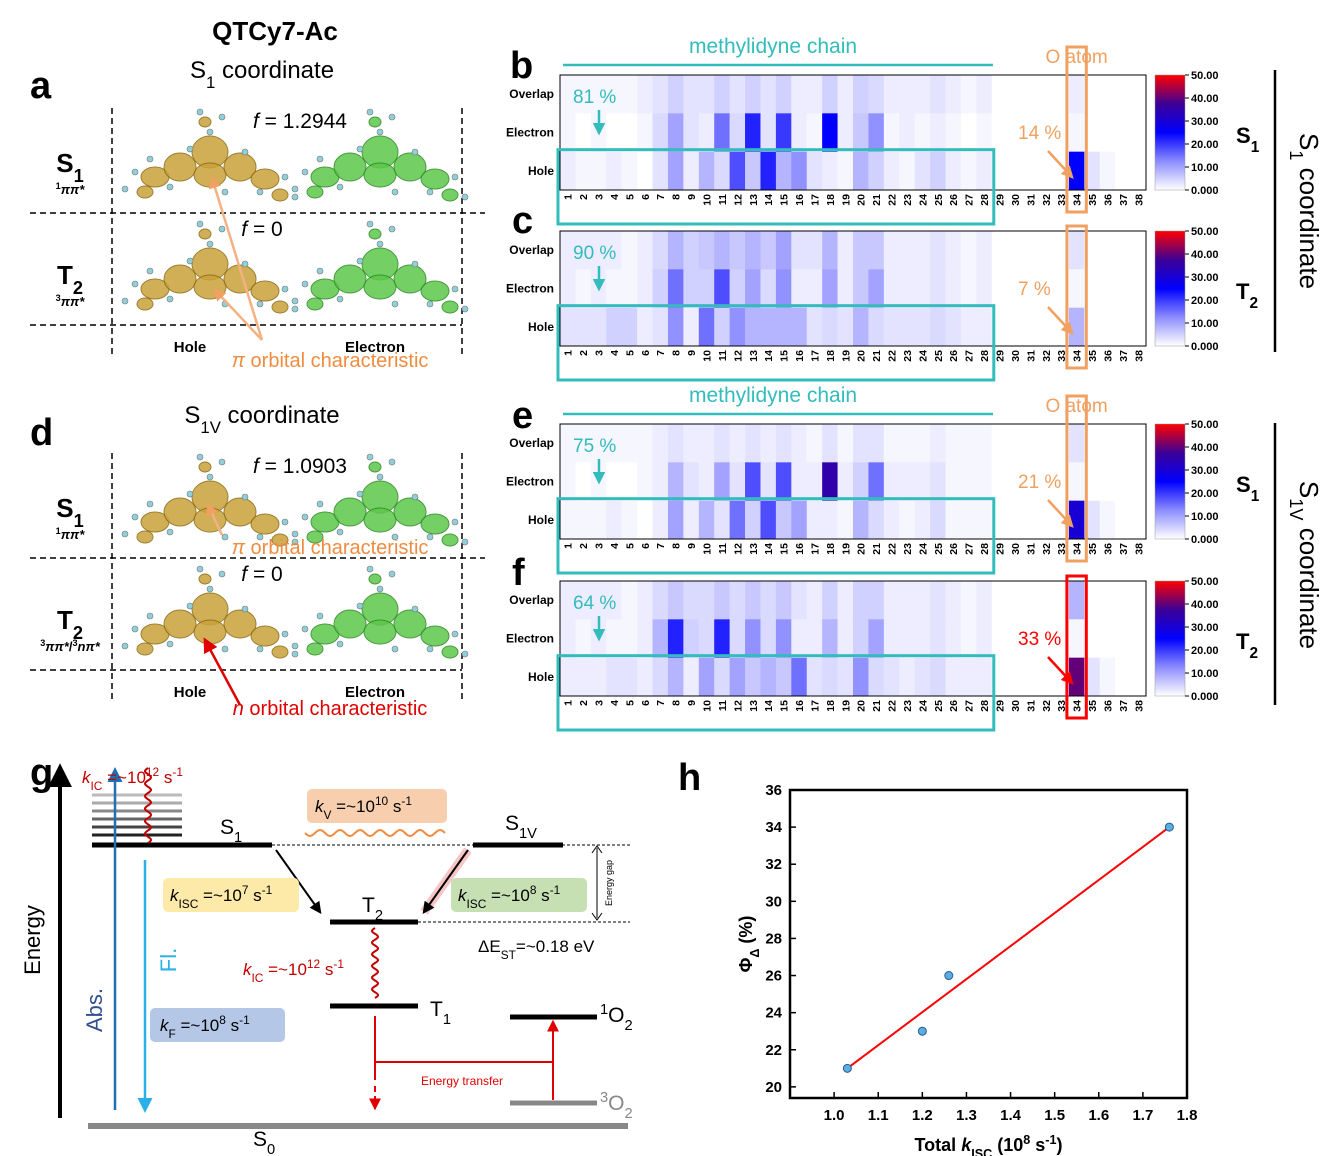  Describe the element at coordinates (462, 1081) in the screenshot. I see `energy-transfer-label: Energy transfer` at that location.